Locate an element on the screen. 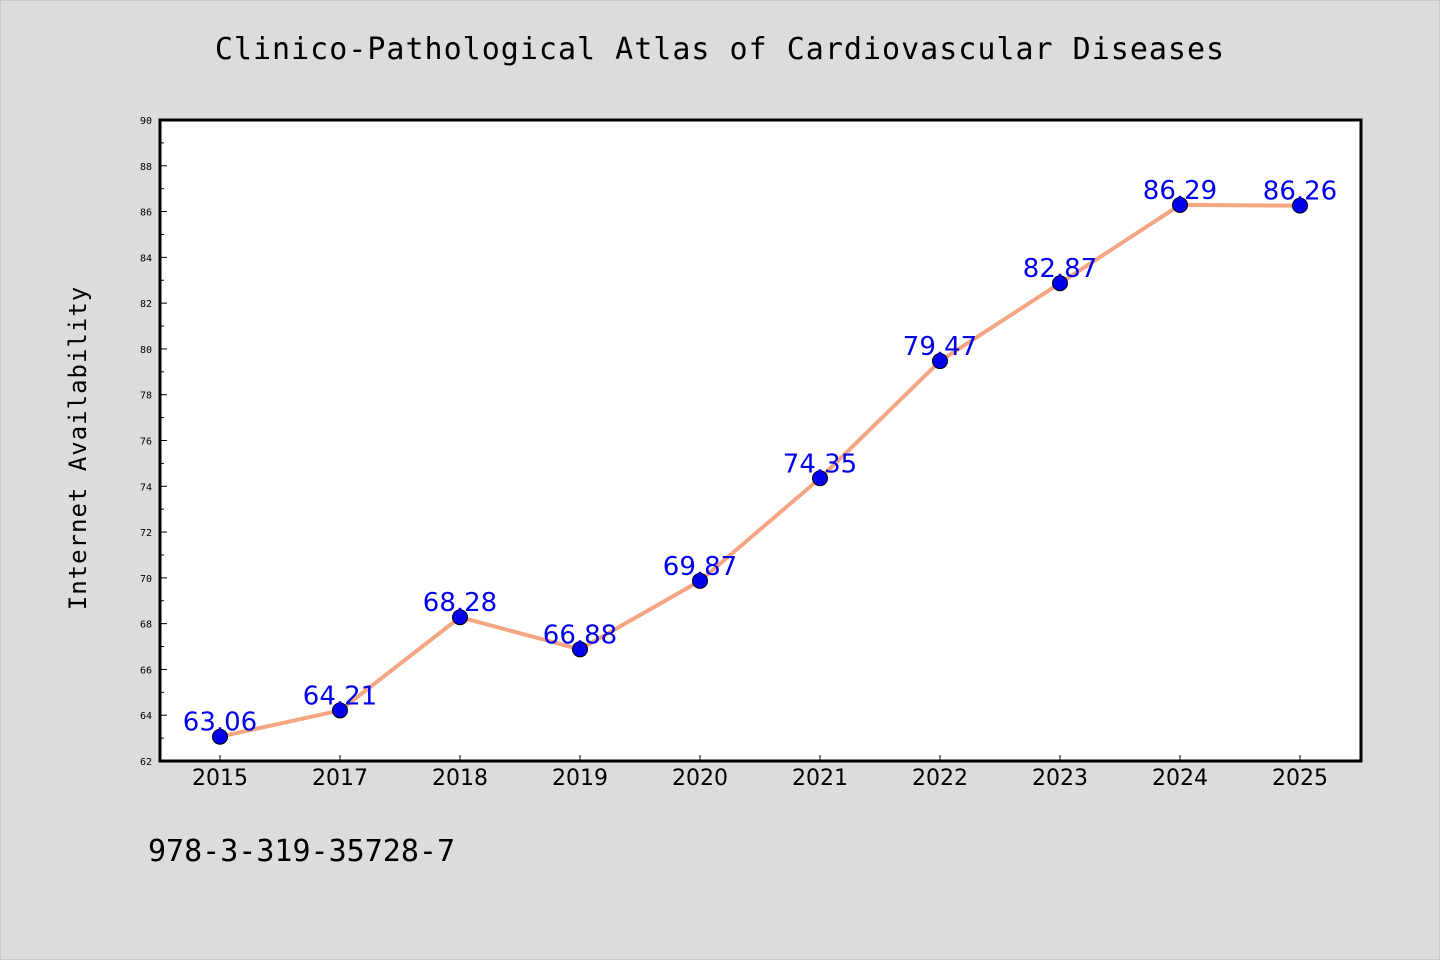 This screenshot has width=1440, height=960. data-label: 68.28 is located at coordinates (460, 603).